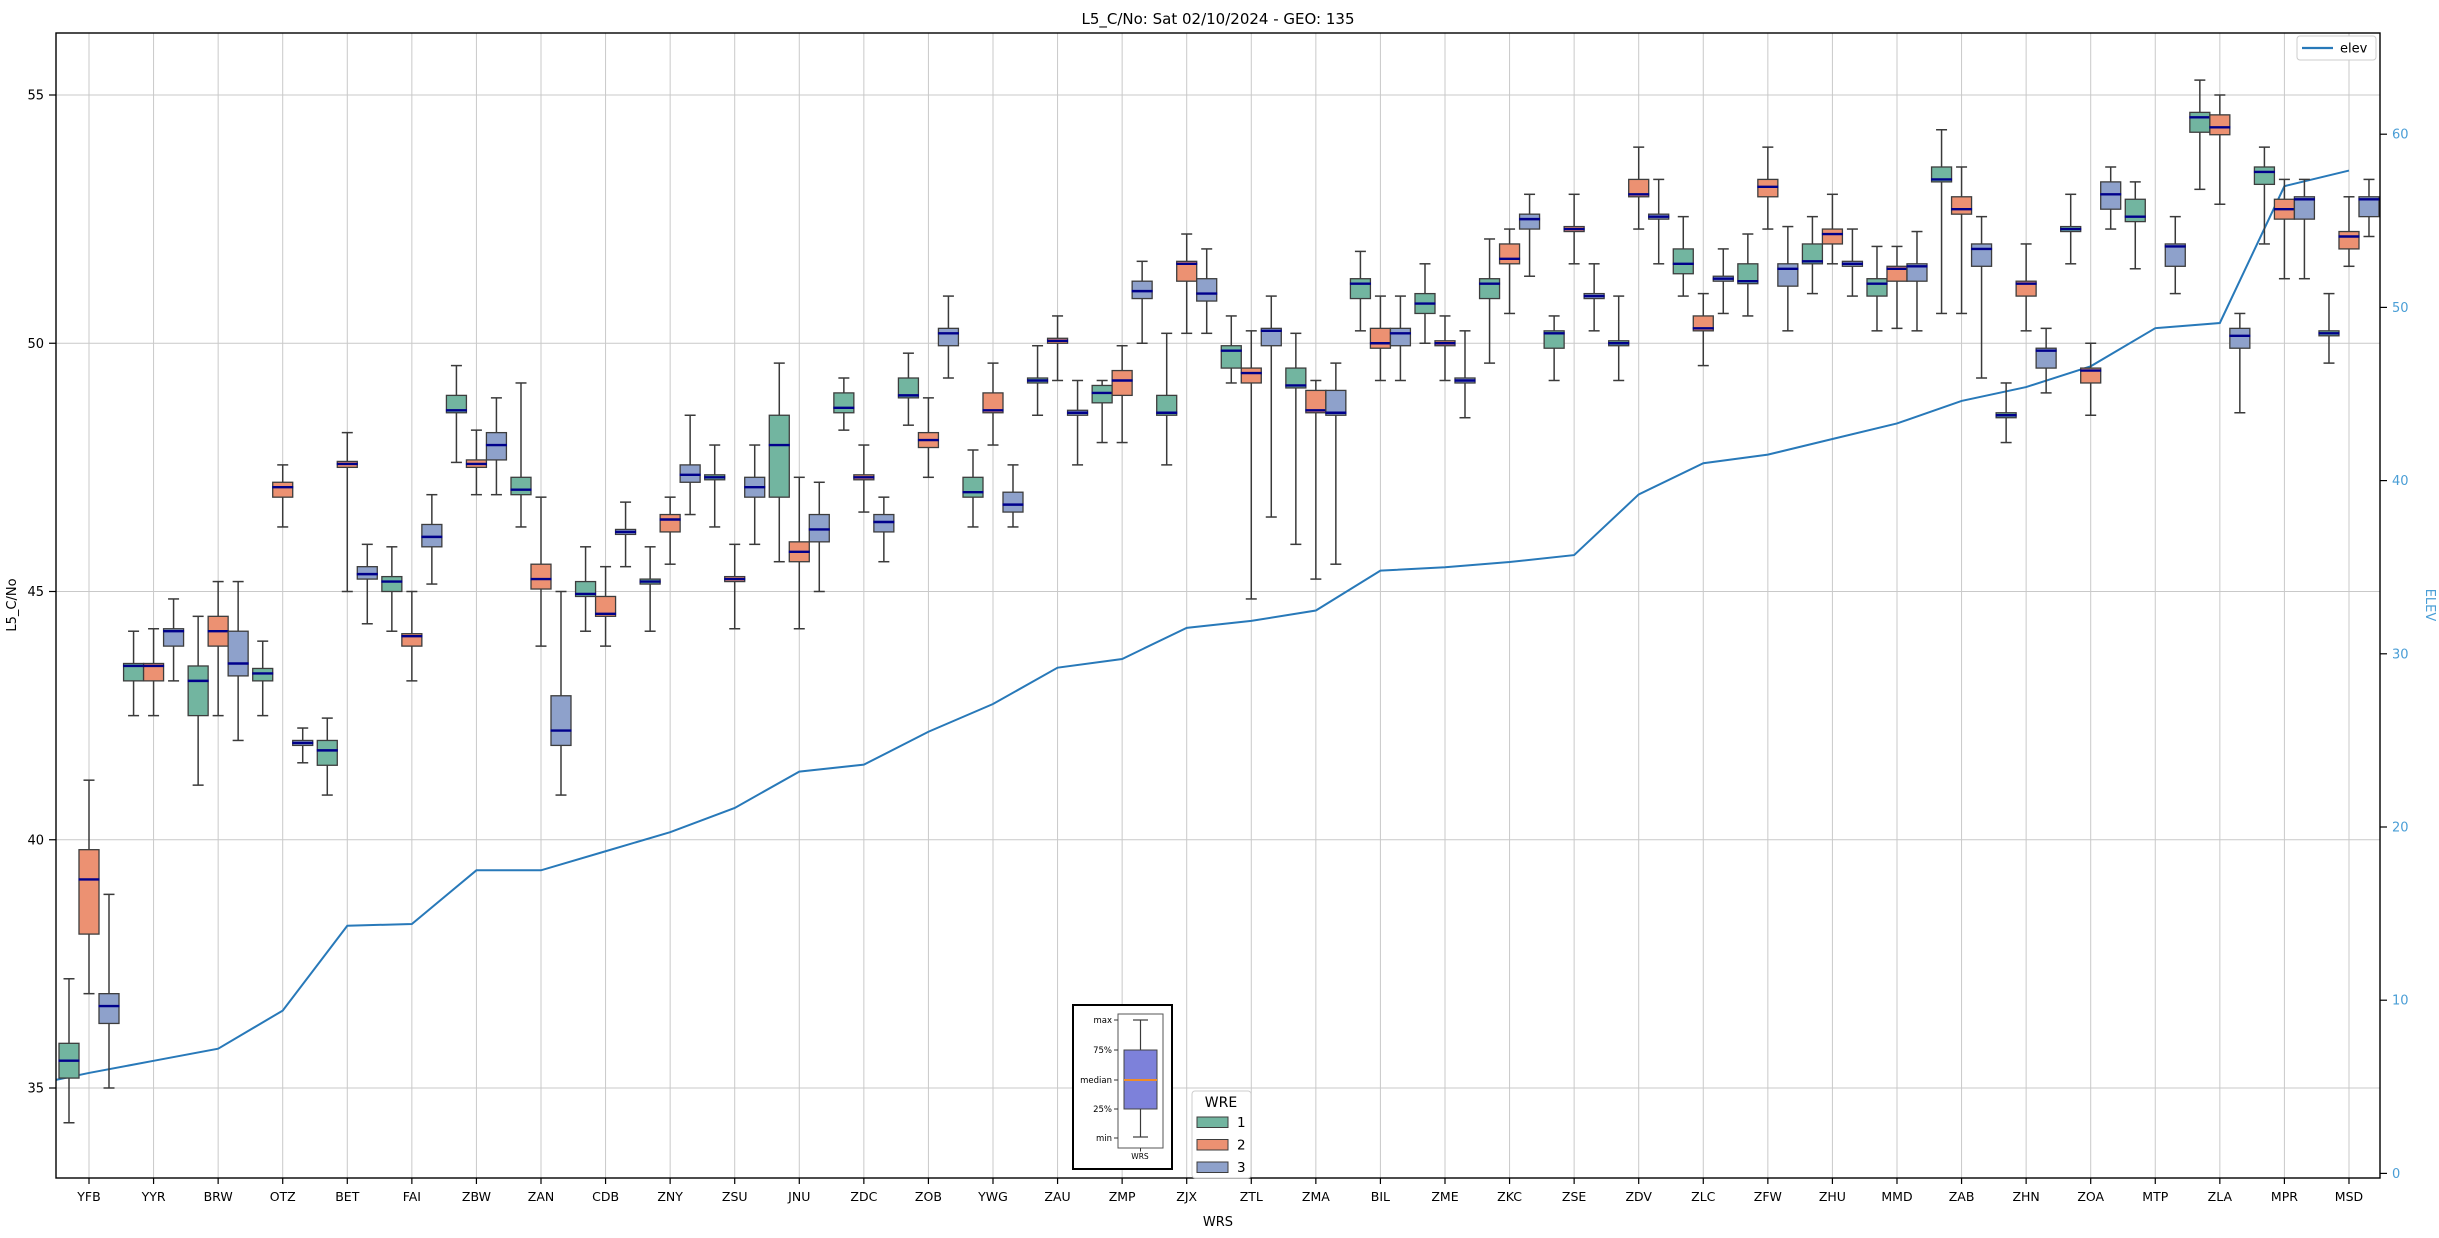 This screenshot has width=2439, height=1238. Describe the element at coordinates (2284, 229) in the screenshot. I see `box-MPR-wre2` at that location.